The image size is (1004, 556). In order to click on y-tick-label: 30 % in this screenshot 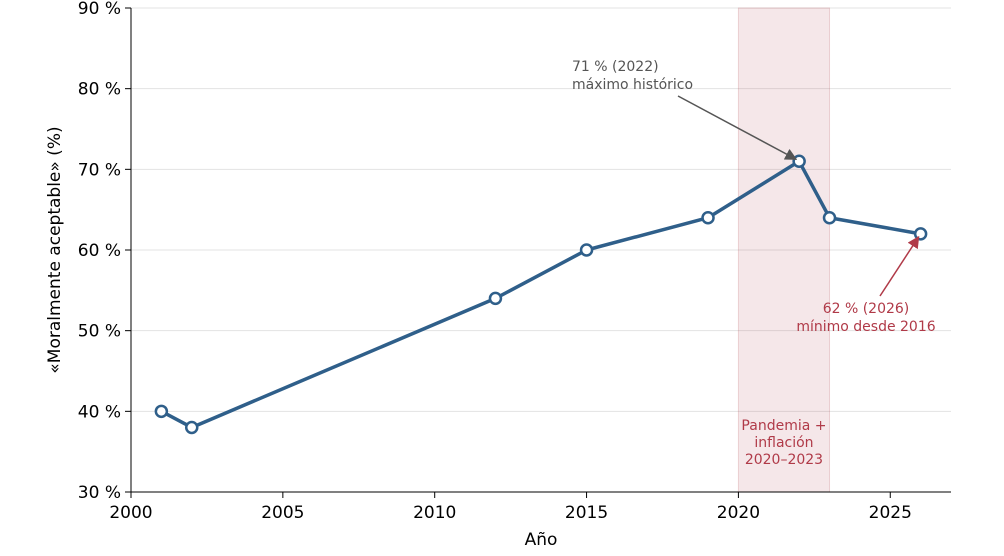, I will do `click(99, 493)`.